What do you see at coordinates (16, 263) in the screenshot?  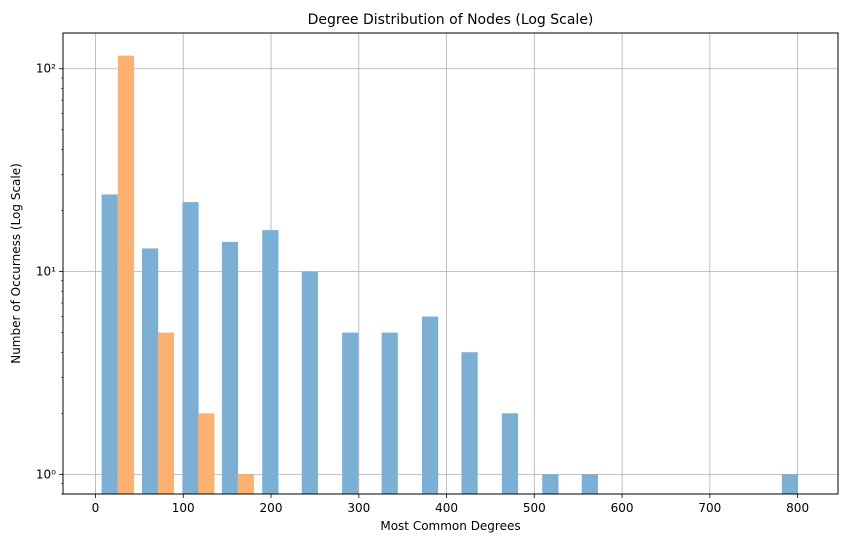 I see `y-axis-label: Number of Occurness (Log Scale)` at bounding box center [16, 263].